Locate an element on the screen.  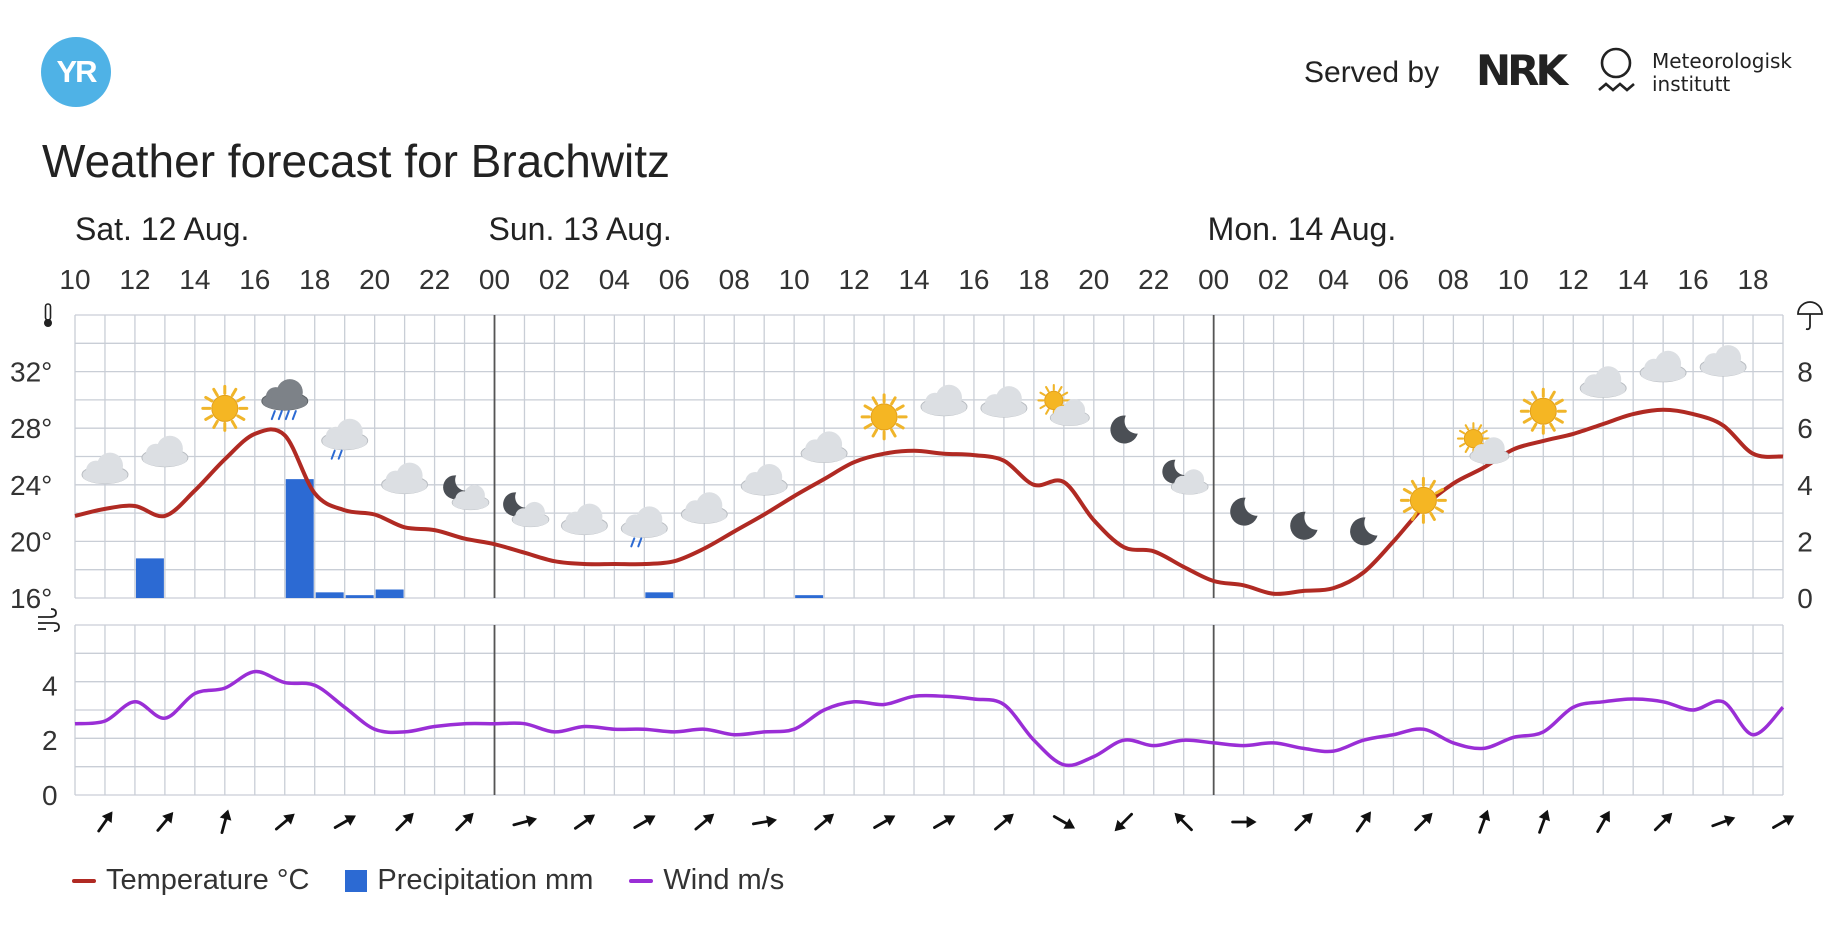
precipitation-tick-label: 8 is located at coordinates (1805, 372).